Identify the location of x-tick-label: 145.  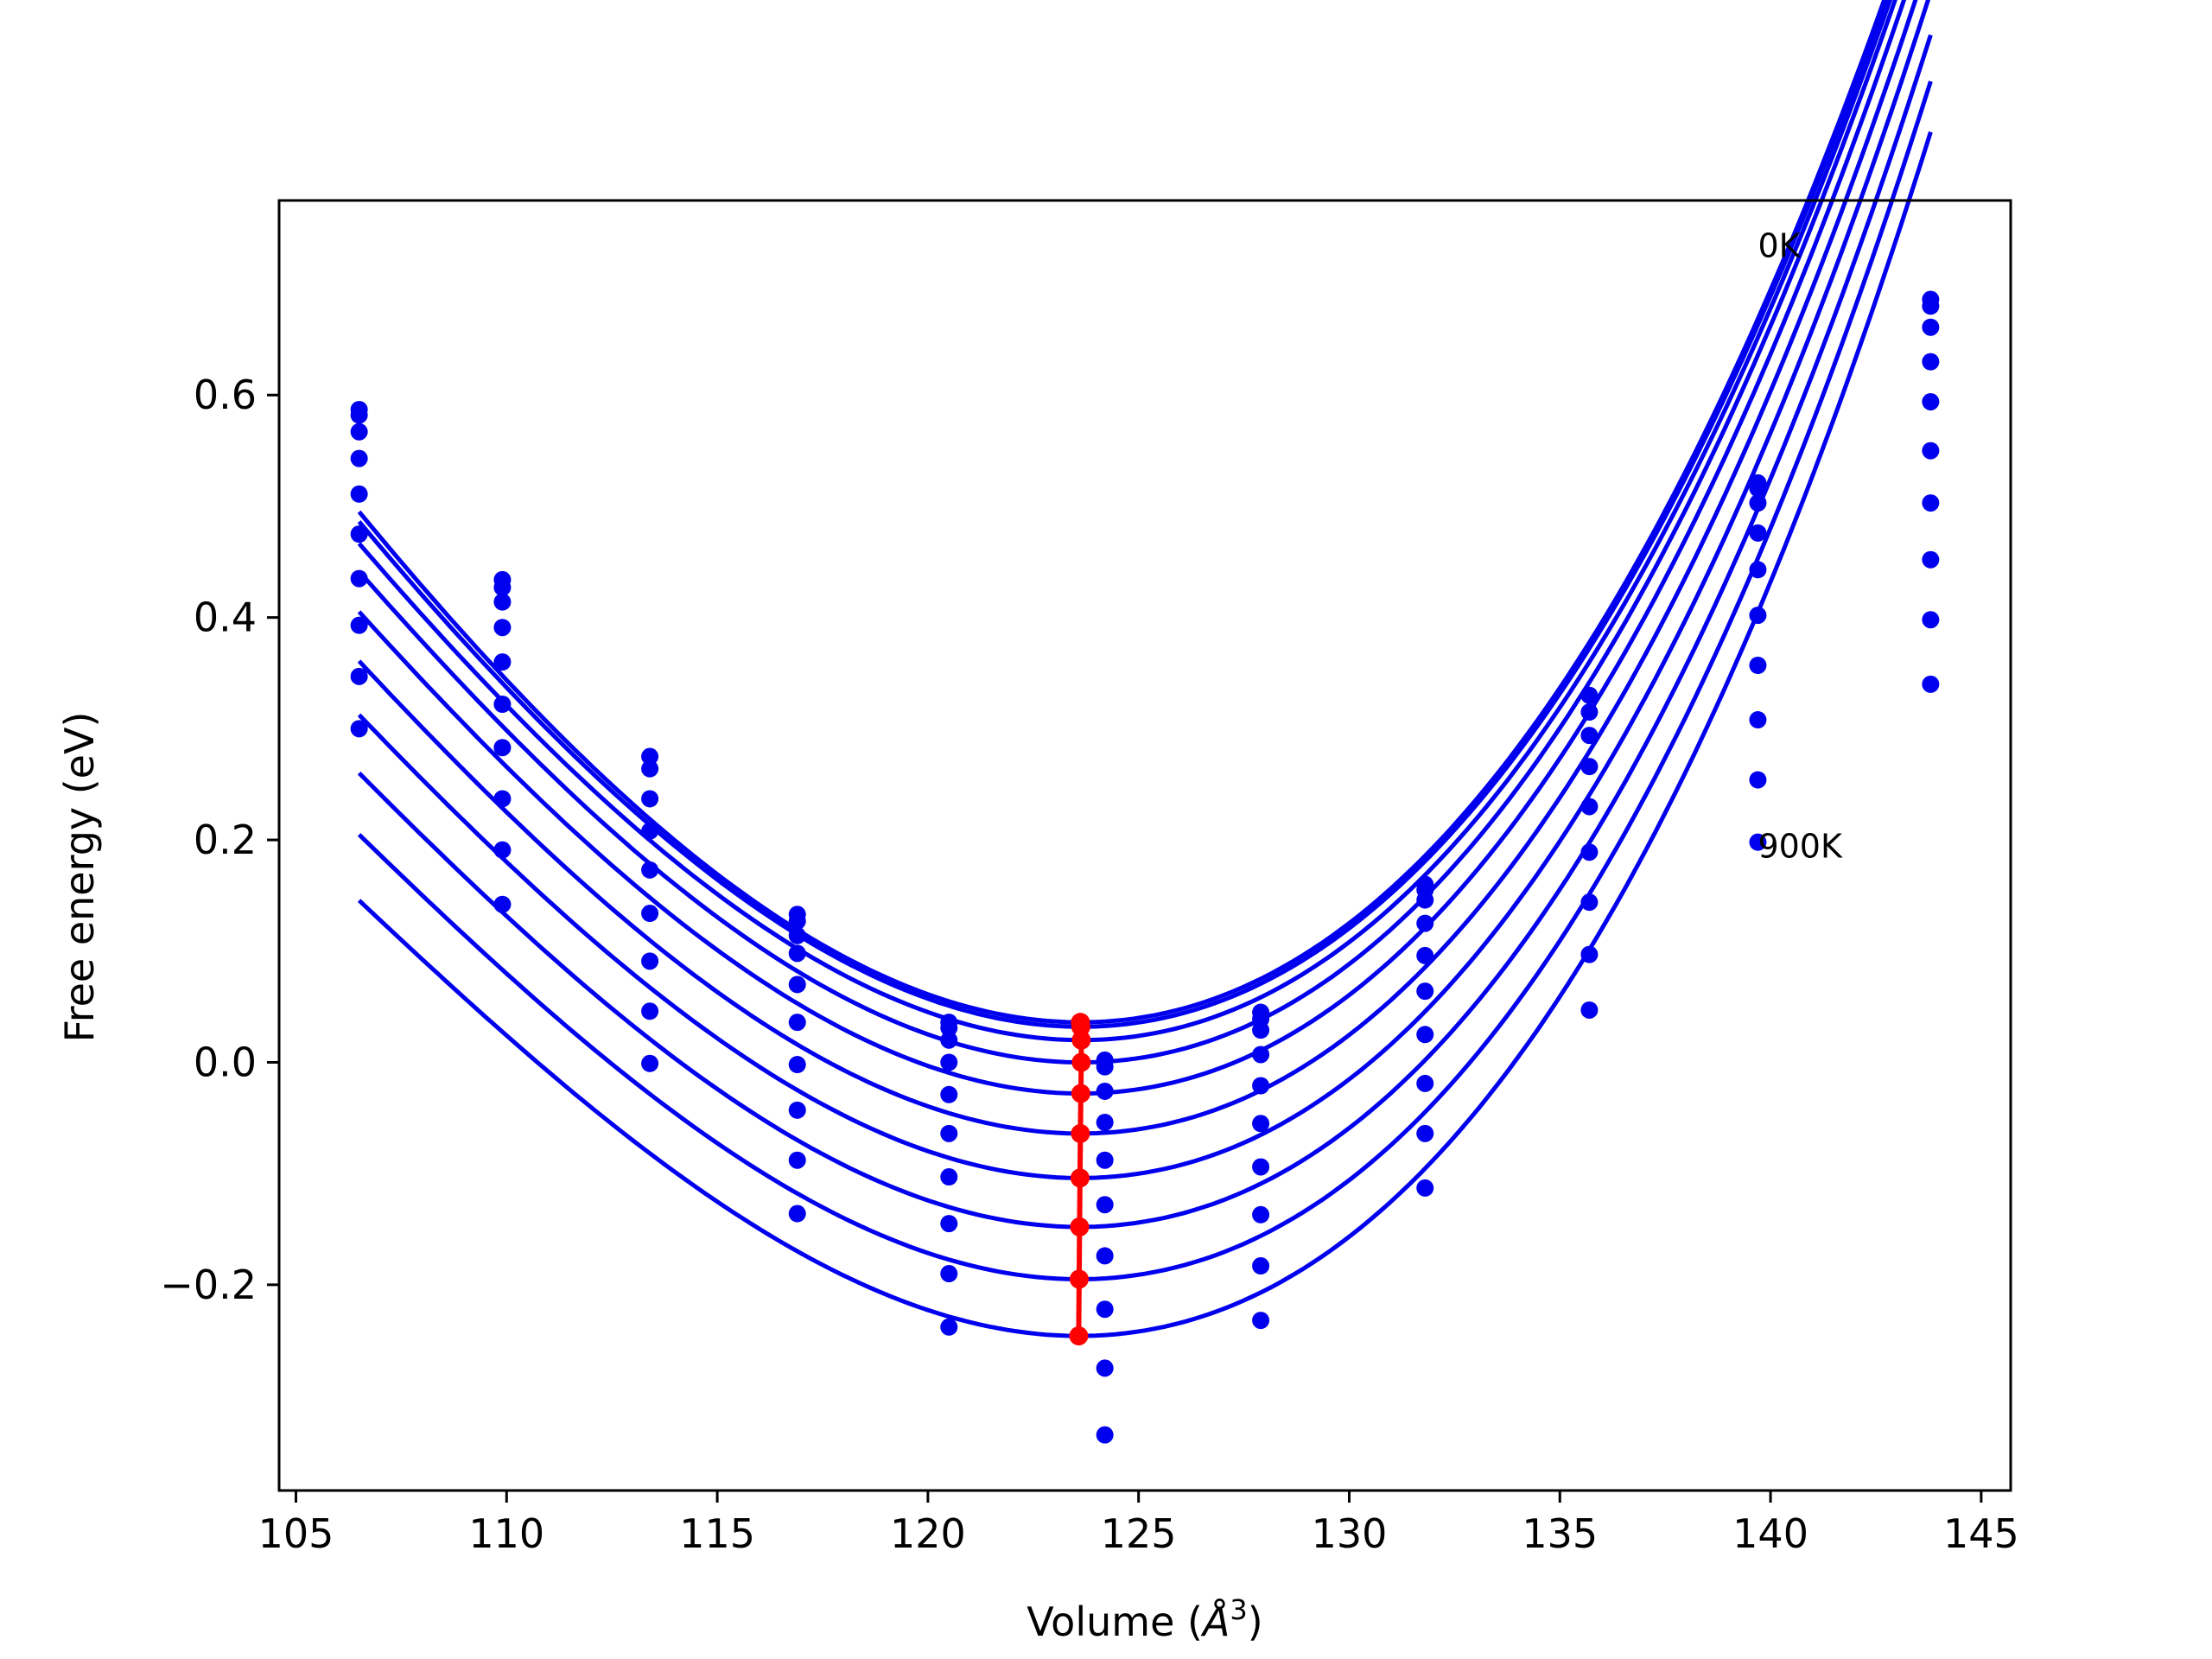
(1981, 1533).